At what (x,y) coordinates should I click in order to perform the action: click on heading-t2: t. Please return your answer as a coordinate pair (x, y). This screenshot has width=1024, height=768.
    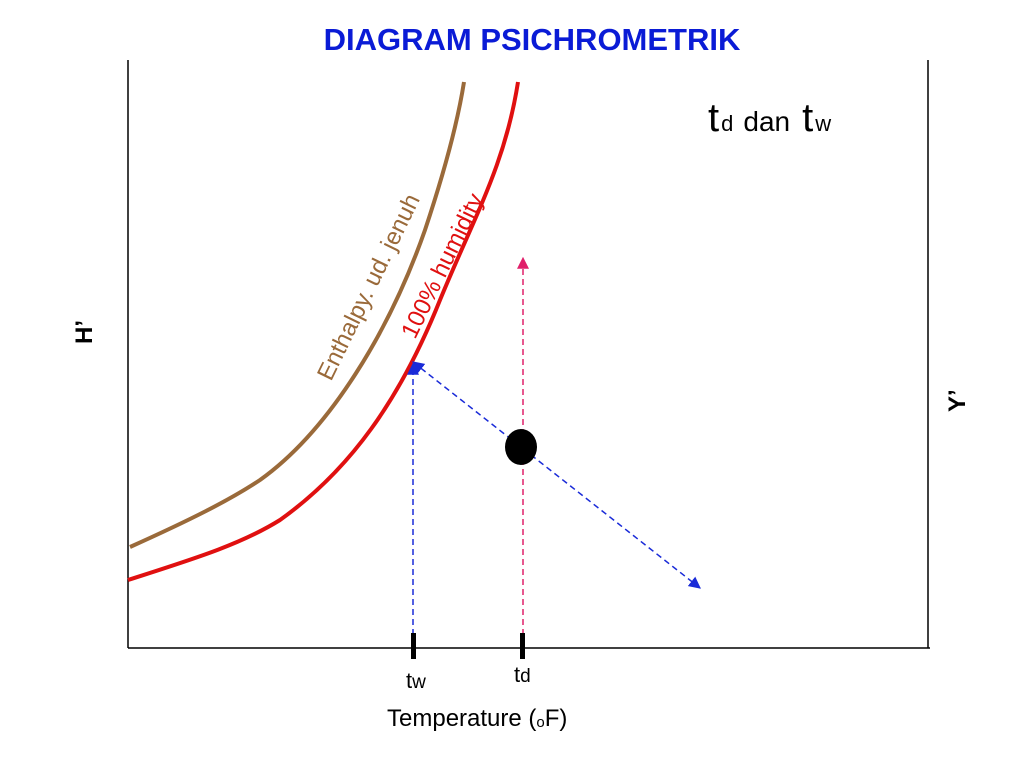
    Looking at the image, I should click on (807, 118).